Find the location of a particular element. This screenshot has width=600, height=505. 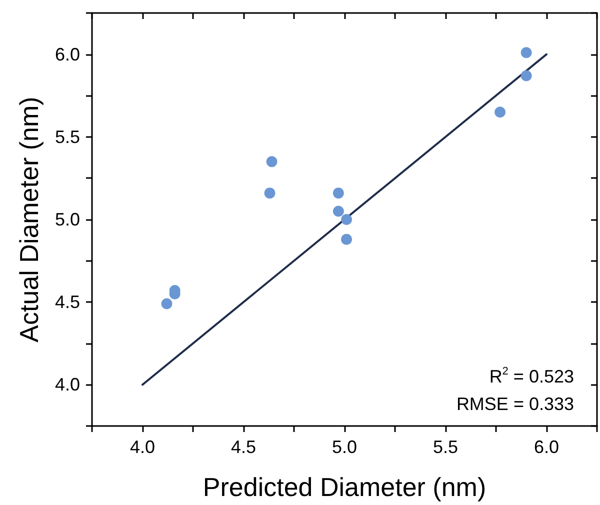

y-axis-title: Actual Diameter (nm) is located at coordinates (29, 219).